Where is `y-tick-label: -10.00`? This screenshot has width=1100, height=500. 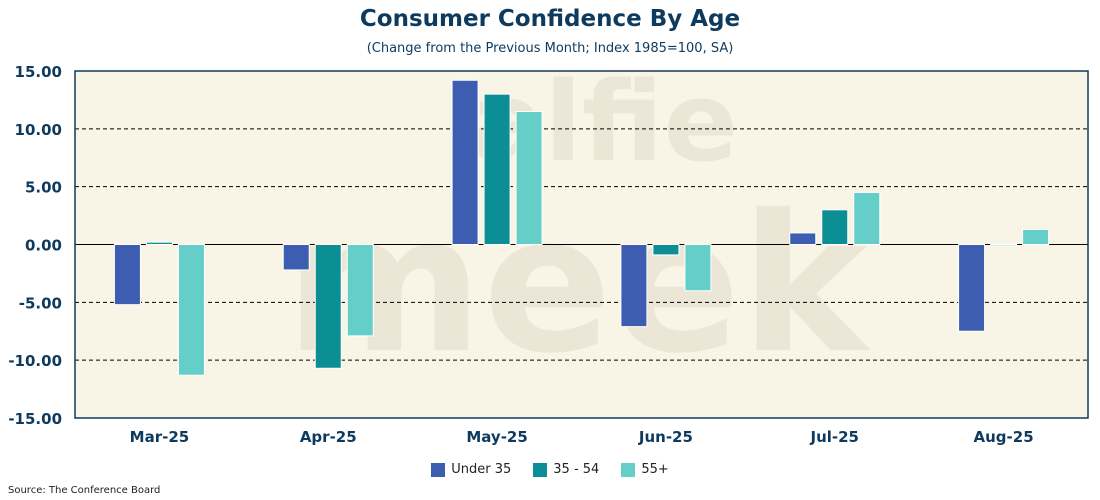
y-tick-label: -10.00 is located at coordinates (35, 361).